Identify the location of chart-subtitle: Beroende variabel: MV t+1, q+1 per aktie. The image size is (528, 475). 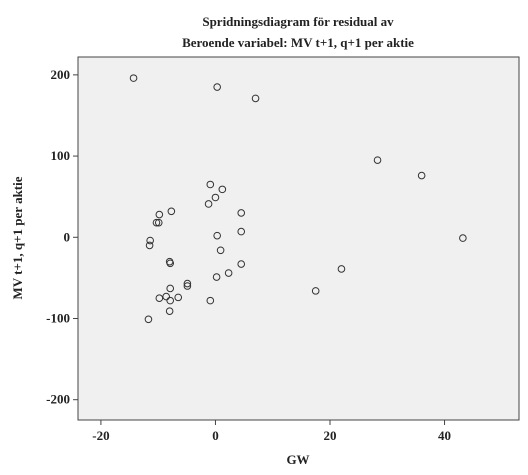
(298, 42).